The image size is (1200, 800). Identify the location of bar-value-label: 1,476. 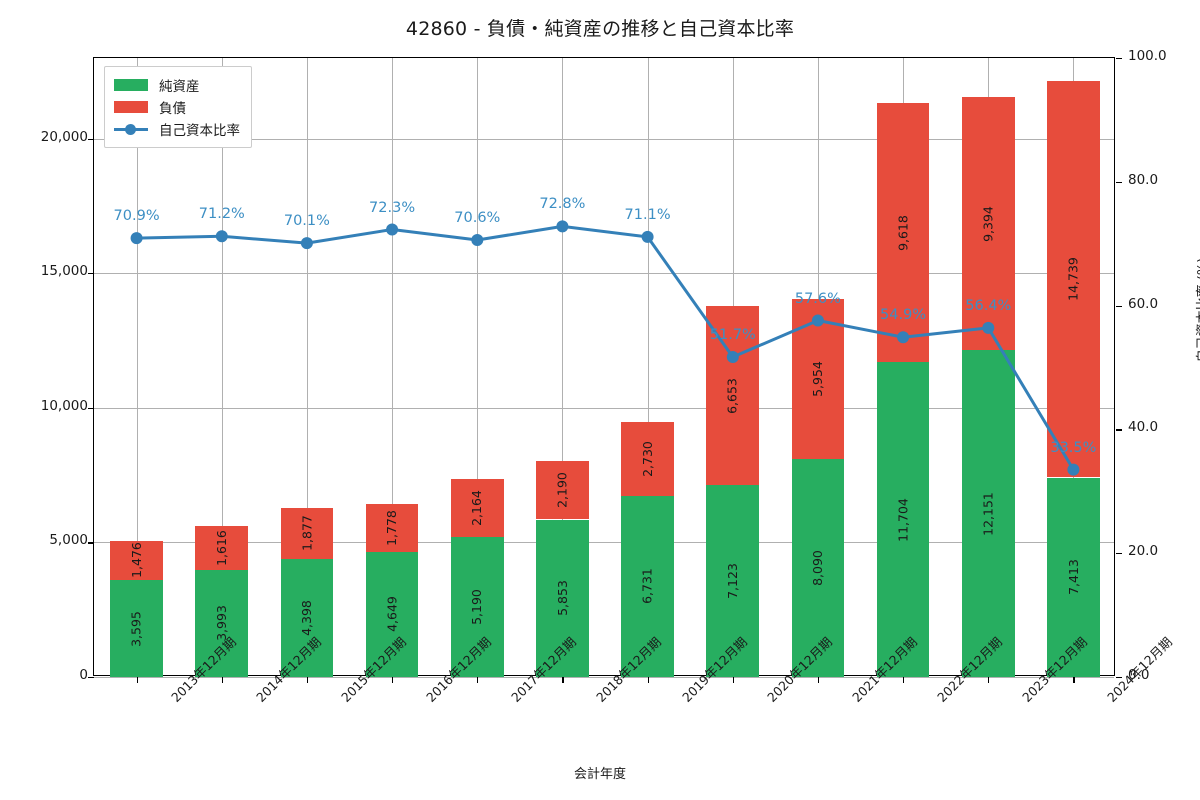
(136, 560).